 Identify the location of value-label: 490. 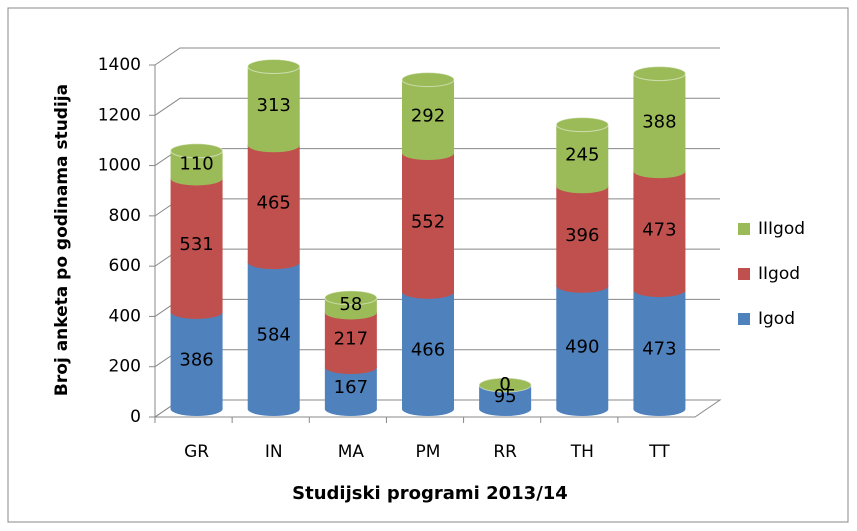
(582, 346).